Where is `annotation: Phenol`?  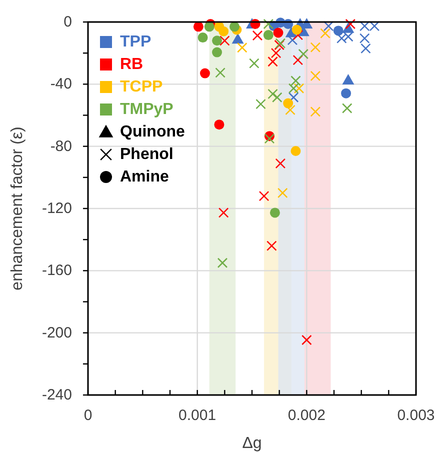 annotation: Phenol is located at coordinates (147, 154).